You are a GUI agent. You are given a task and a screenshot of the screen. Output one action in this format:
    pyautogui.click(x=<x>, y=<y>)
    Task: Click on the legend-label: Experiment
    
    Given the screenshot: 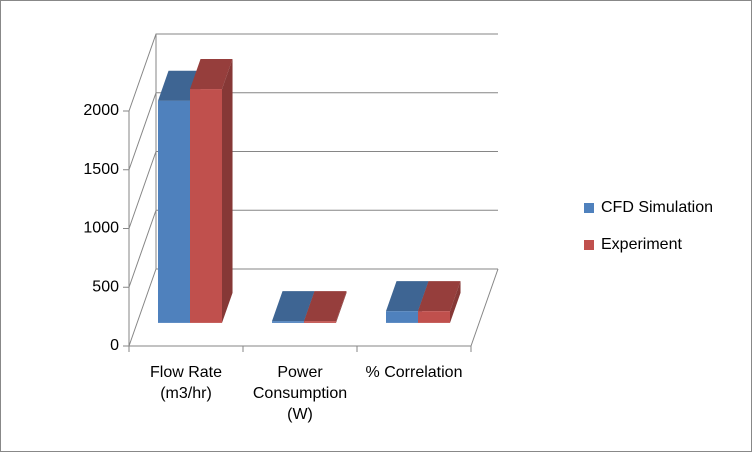 What is the action you would take?
    pyautogui.click(x=641, y=244)
    